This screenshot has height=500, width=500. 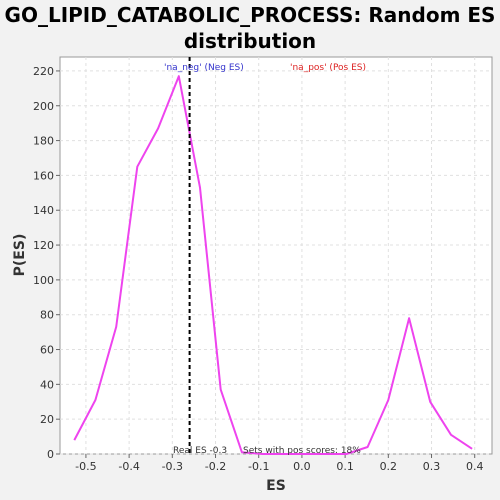 I want to click on x-tick-label: 0.3, so click(x=432, y=466).